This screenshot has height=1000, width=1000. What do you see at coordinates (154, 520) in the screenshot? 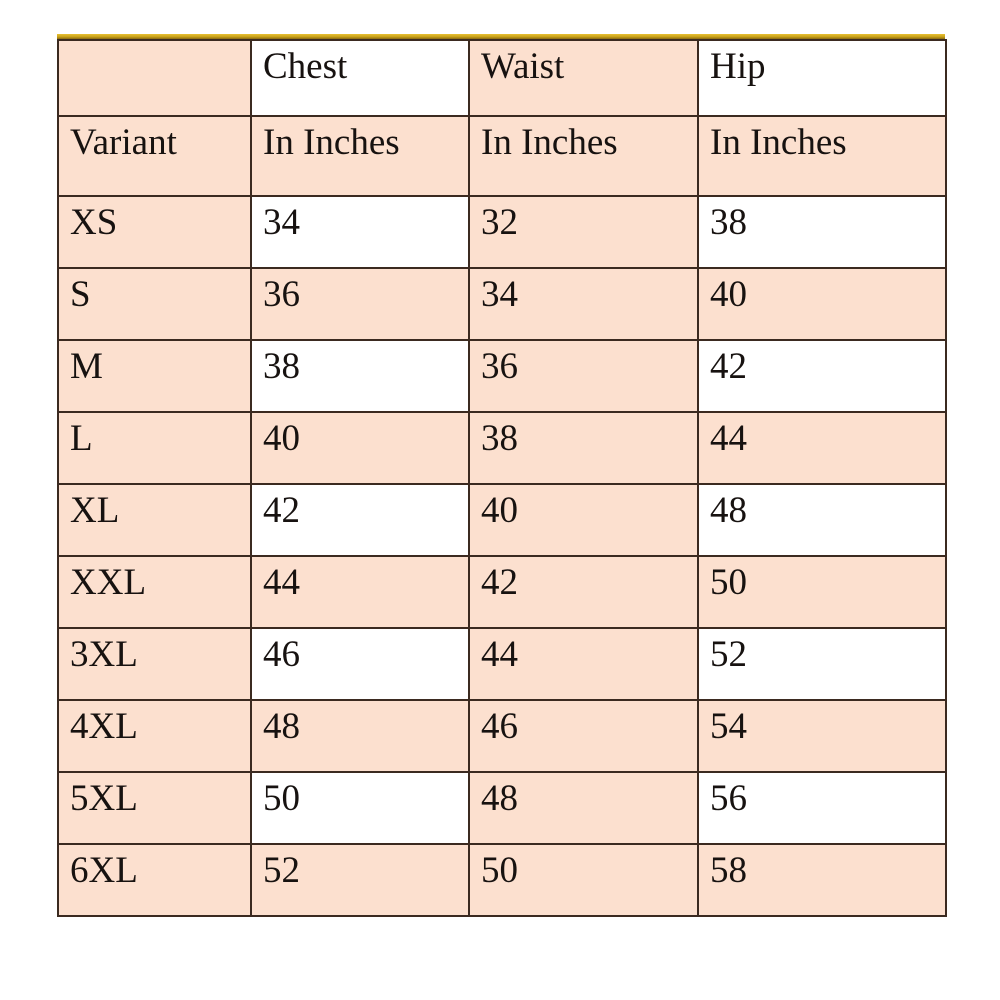
I see `cell-variant: XL` at bounding box center [154, 520].